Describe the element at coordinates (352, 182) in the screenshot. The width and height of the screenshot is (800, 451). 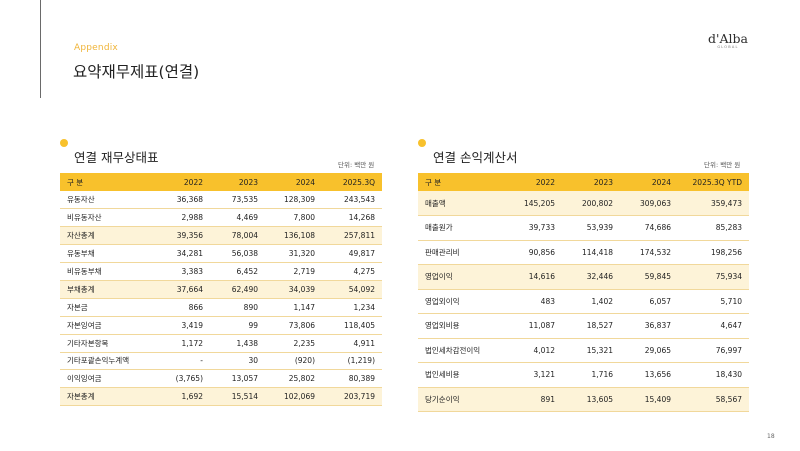
I see `column-header: 2025.3Q` at that location.